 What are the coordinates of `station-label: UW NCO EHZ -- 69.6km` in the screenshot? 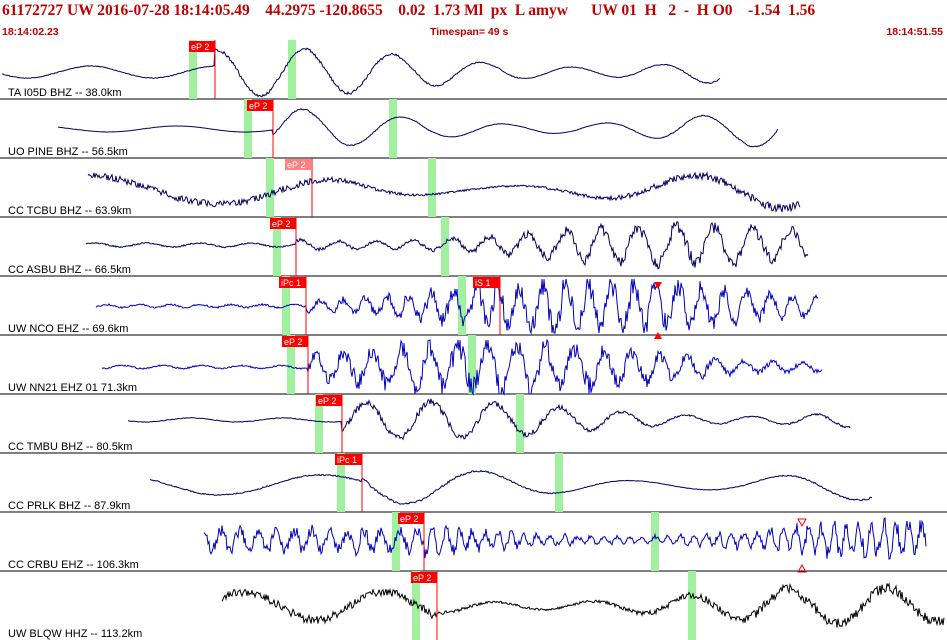 It's located at (68, 329).